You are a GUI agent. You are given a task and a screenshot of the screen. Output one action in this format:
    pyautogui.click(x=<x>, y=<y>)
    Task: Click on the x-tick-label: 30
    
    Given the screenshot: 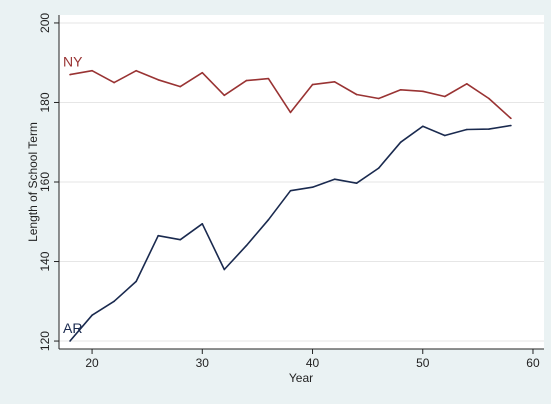 What is the action you would take?
    pyautogui.click(x=203, y=363)
    